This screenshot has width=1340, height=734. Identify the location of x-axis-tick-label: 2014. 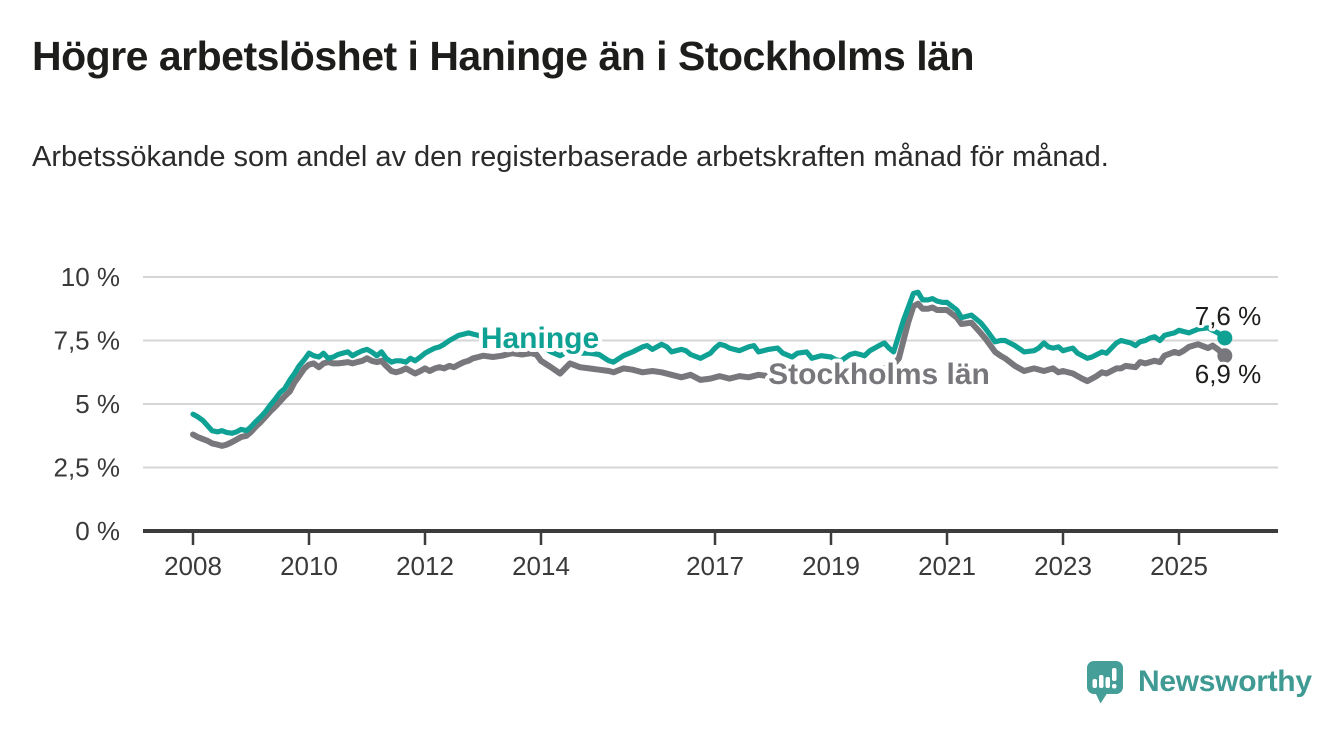
(541, 566).